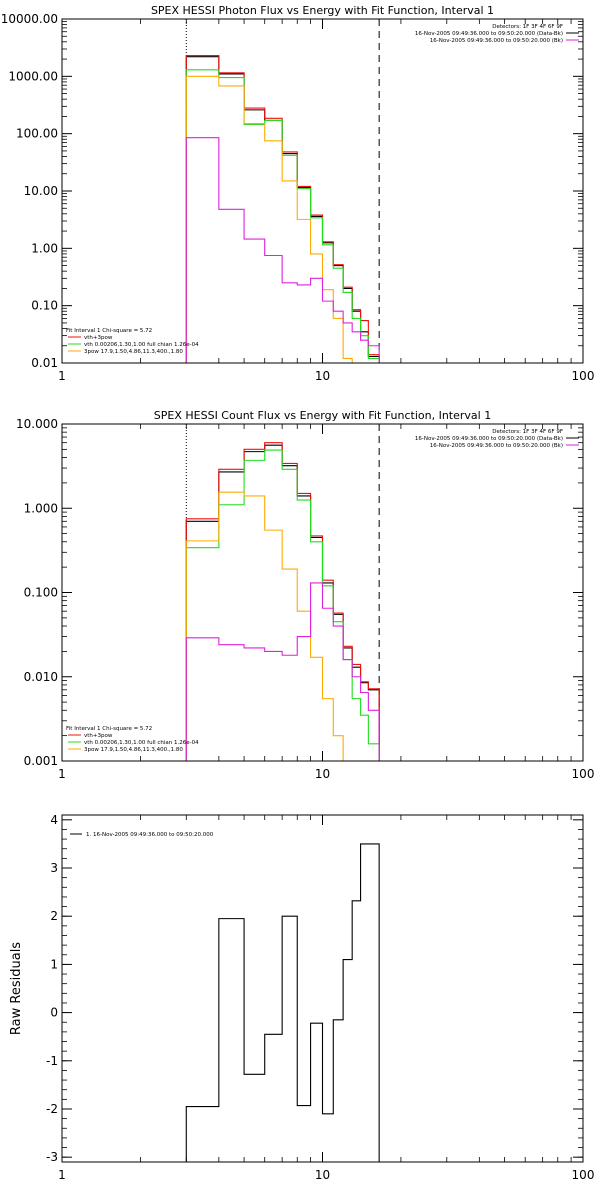 This screenshot has height=1200, width=600. Describe the element at coordinates (37, 134) in the screenshot. I see `chart-1-ytick-label: 100.00` at that location.